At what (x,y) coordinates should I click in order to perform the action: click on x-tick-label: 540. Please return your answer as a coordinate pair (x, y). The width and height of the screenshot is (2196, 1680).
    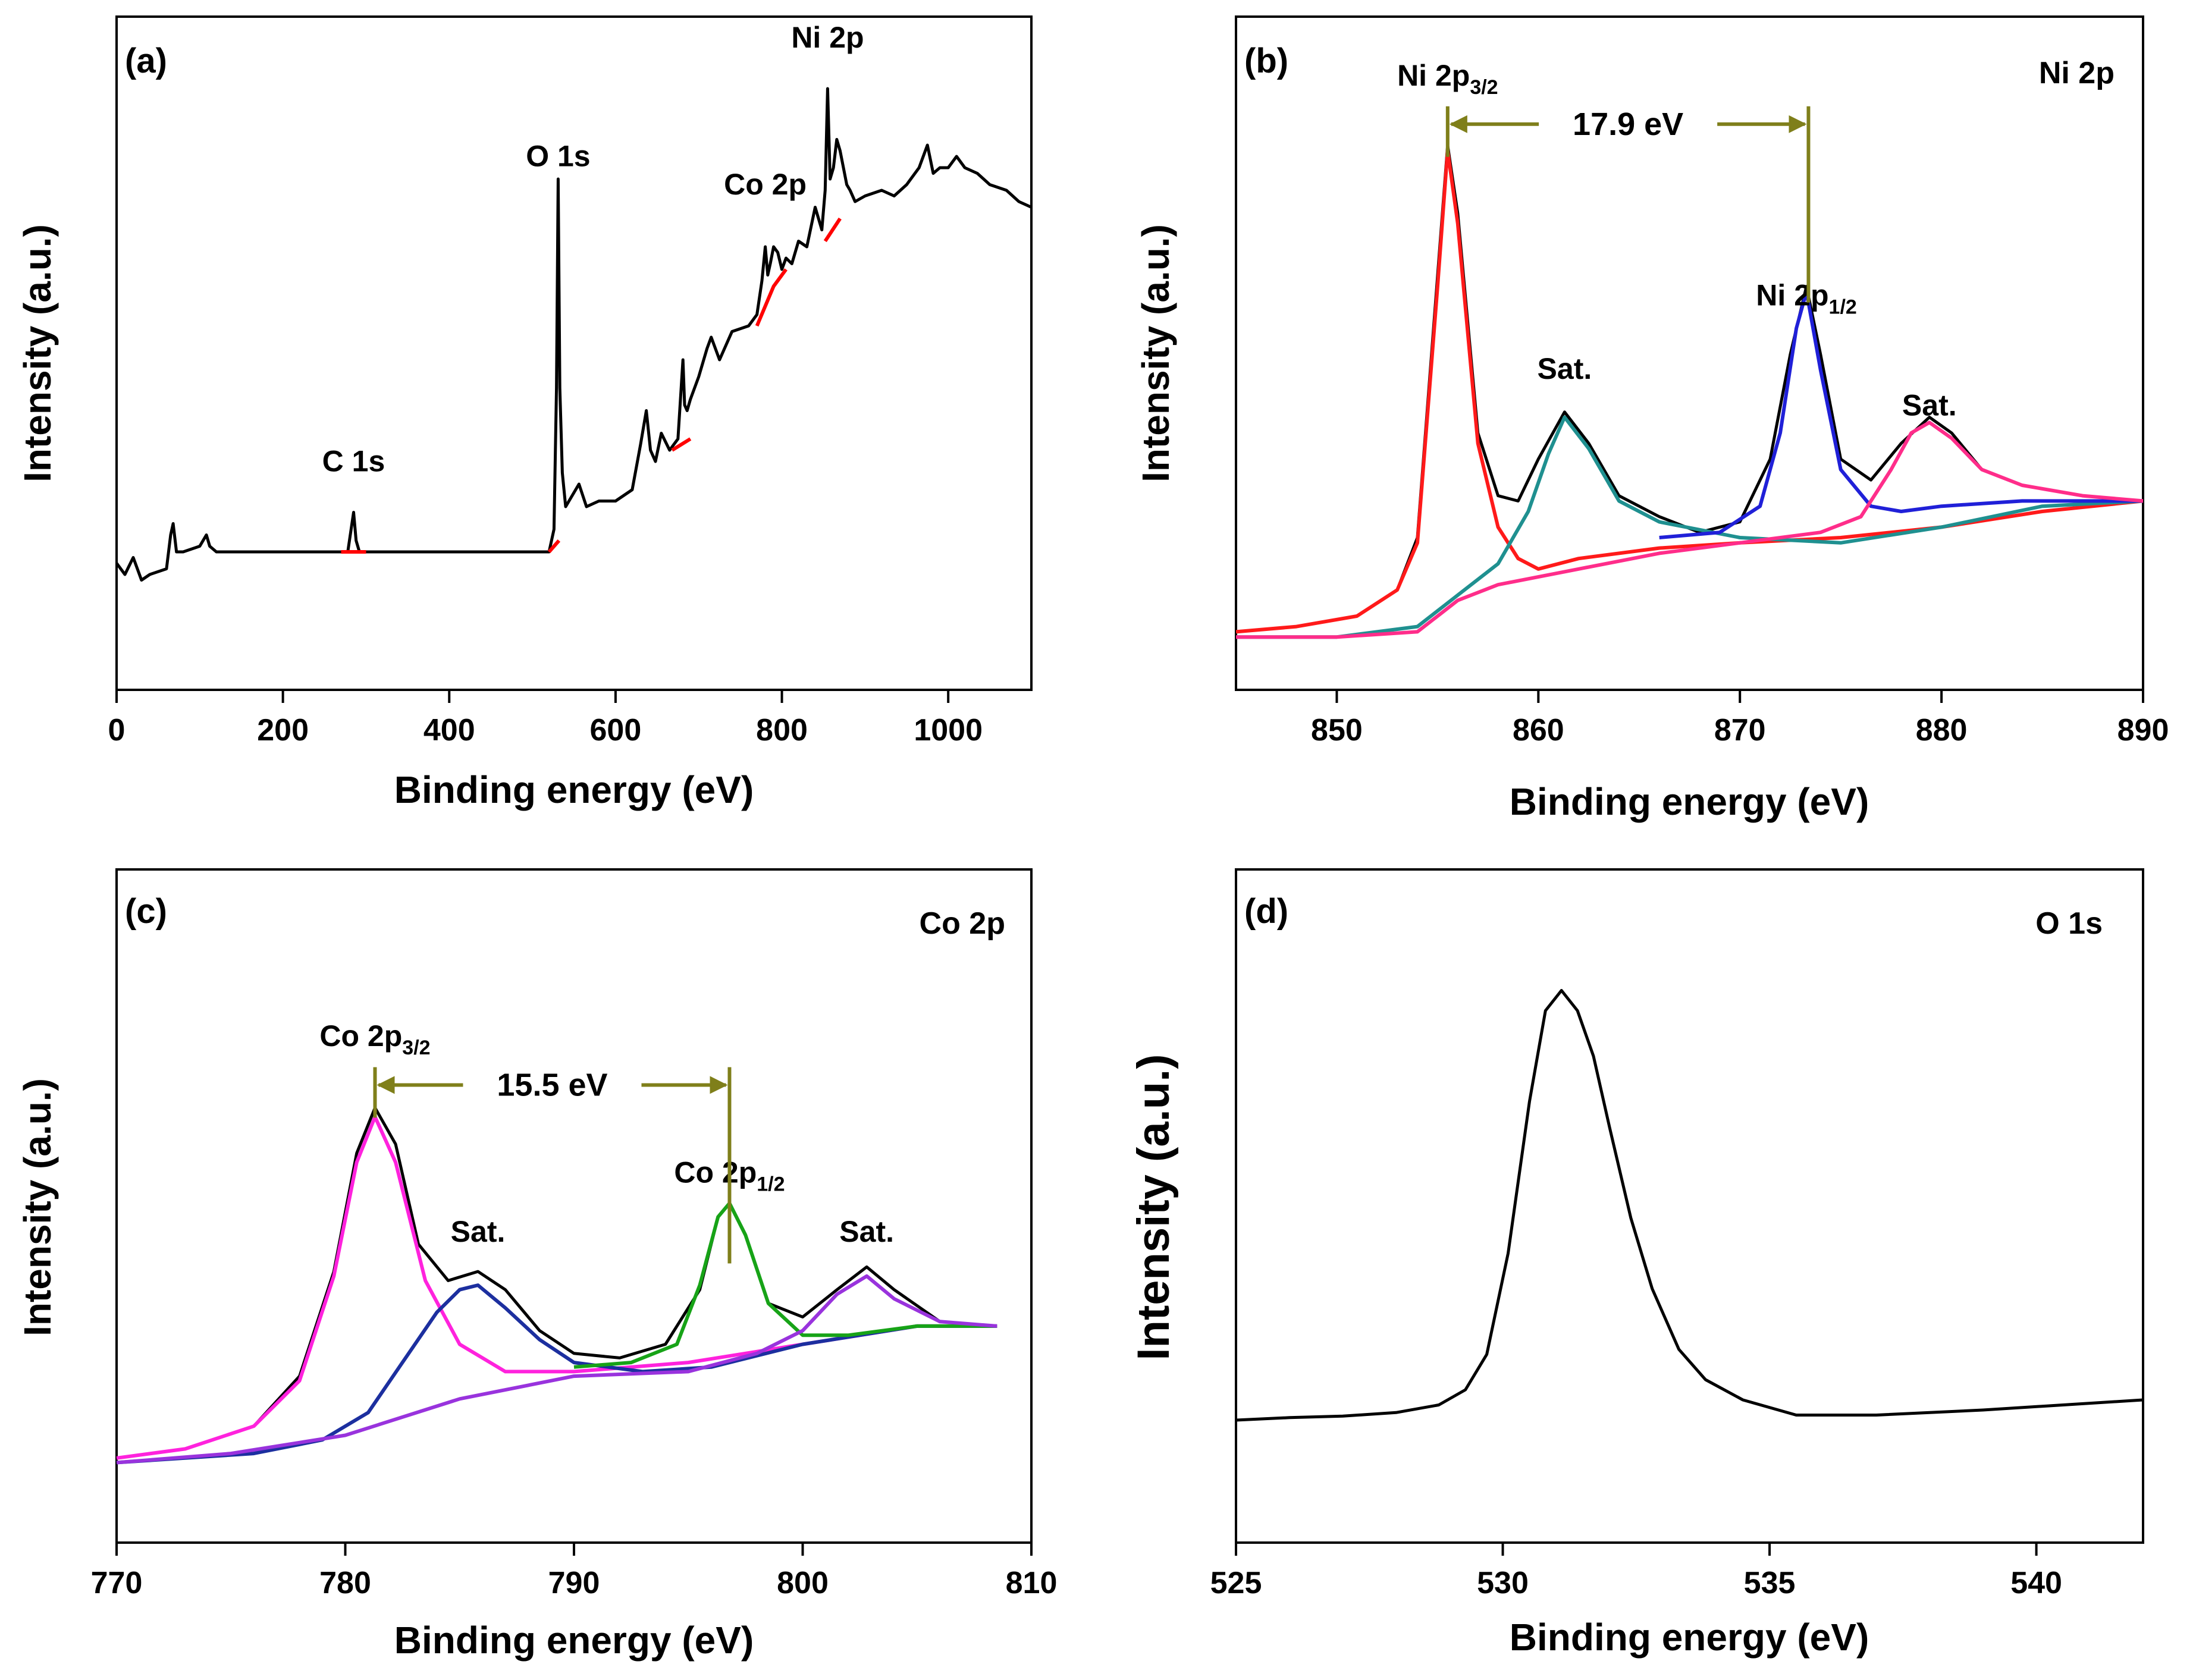
    Looking at the image, I should click on (2036, 1583).